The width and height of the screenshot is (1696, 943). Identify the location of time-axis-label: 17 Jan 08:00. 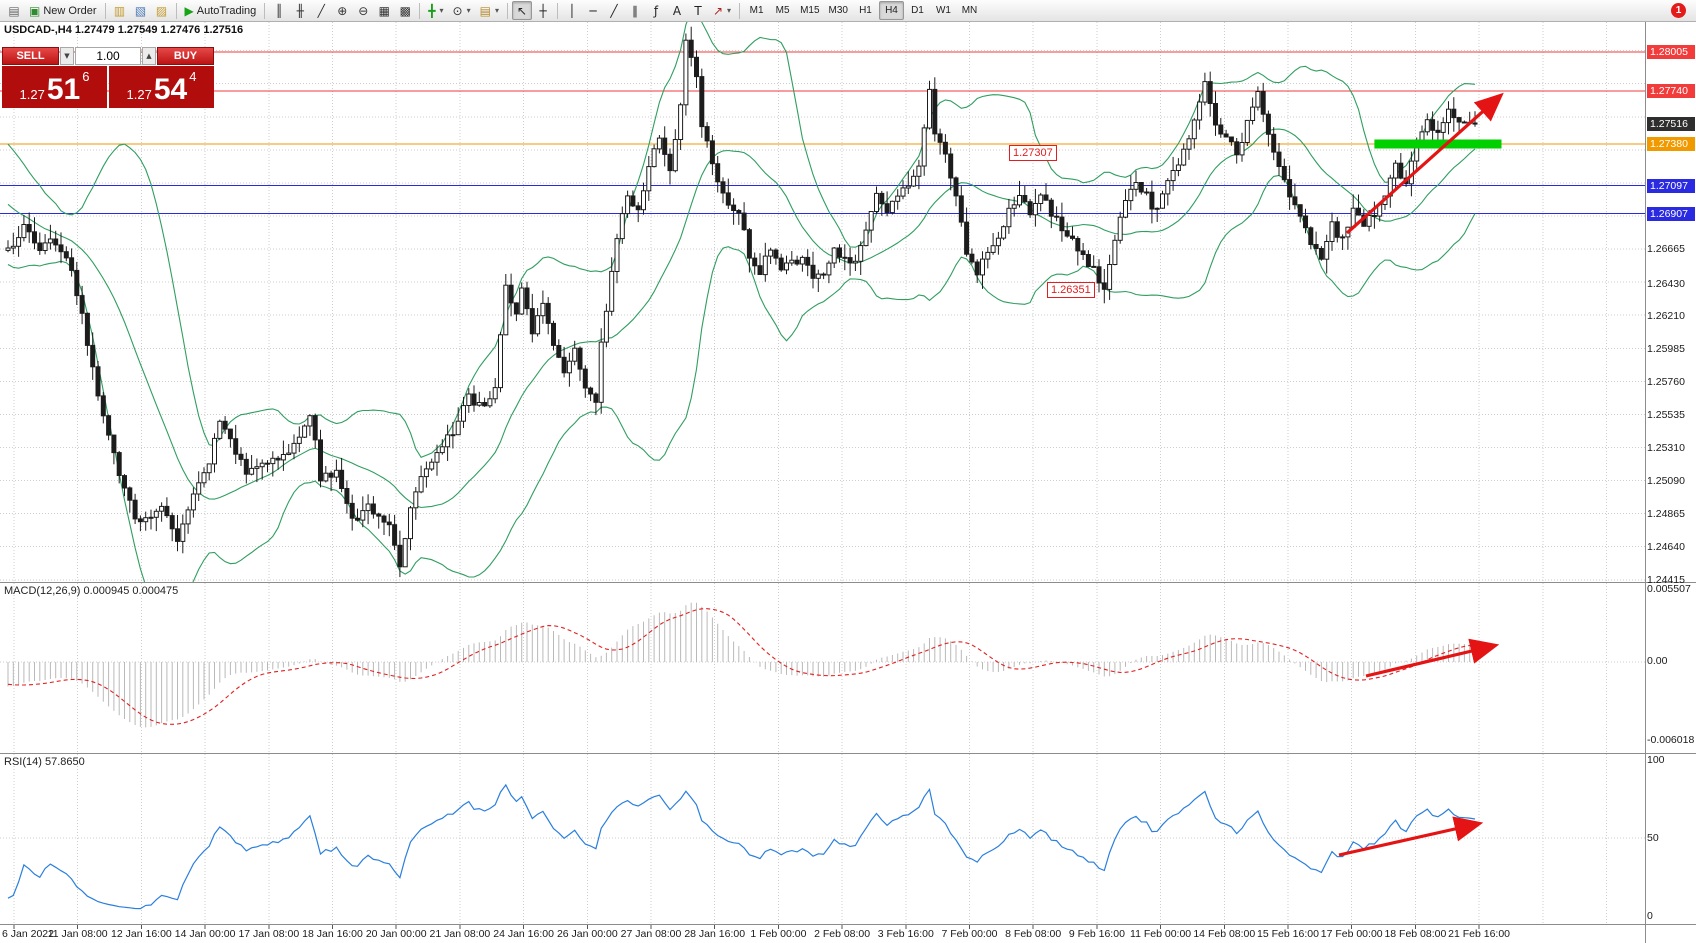
(269, 934).